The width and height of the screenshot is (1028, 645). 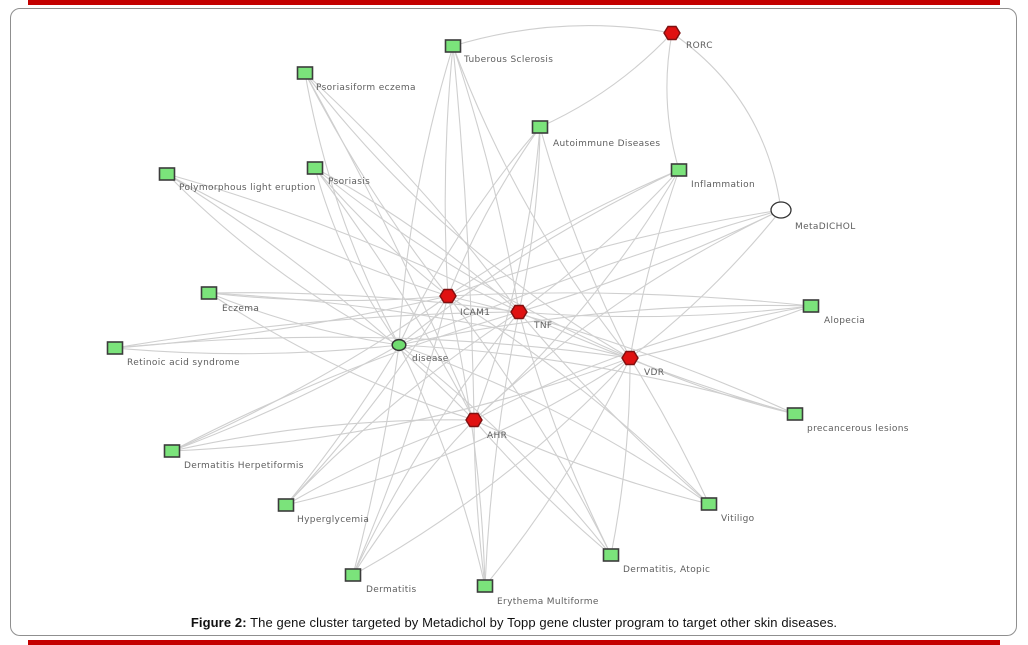 I want to click on node-vitiligo, so click(x=709, y=504).